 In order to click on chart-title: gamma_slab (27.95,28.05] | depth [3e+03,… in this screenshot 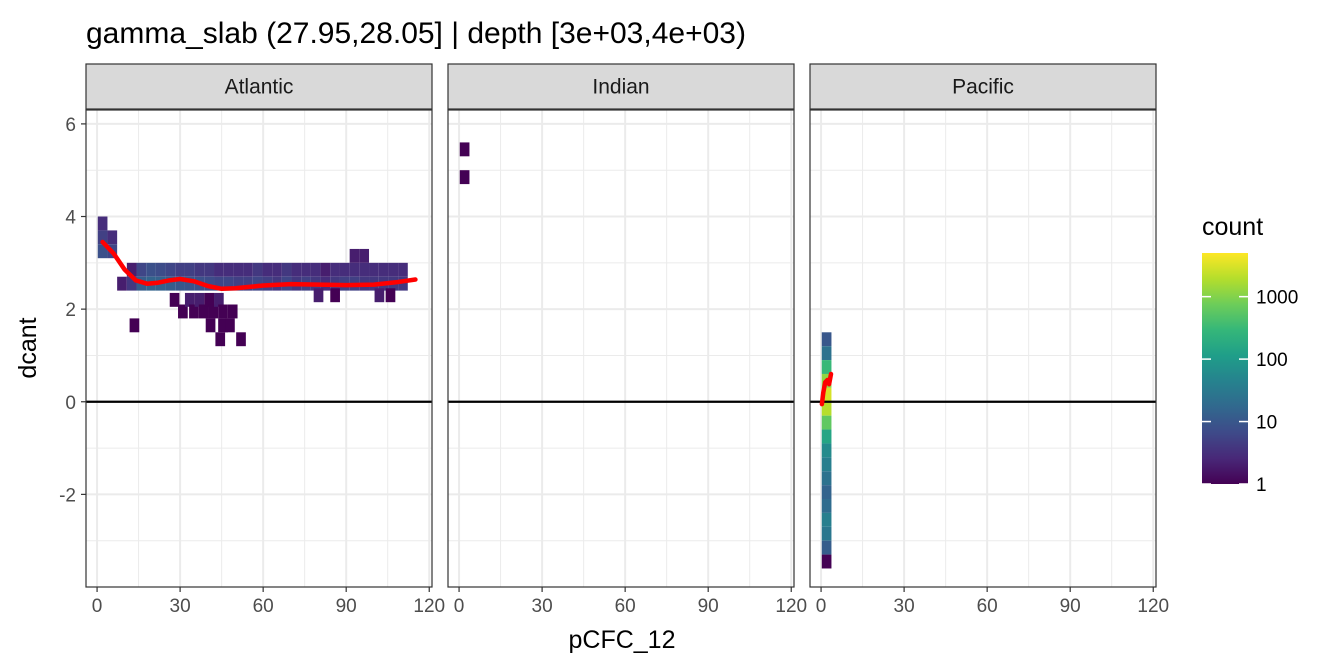, I will do `click(416, 33)`.